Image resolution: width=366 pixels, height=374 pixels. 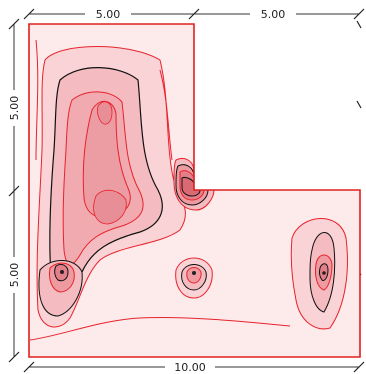 I want to click on left-bottom-dimension: 5.00, so click(x=14, y=275).